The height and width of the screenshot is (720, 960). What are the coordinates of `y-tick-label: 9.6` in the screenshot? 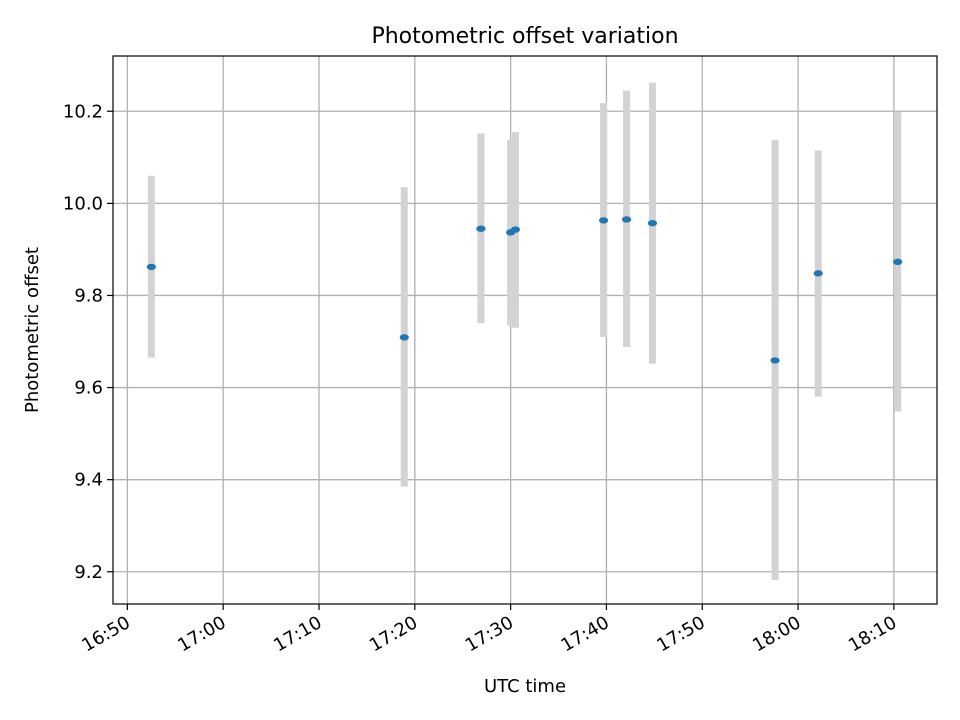 It's located at (88, 388).